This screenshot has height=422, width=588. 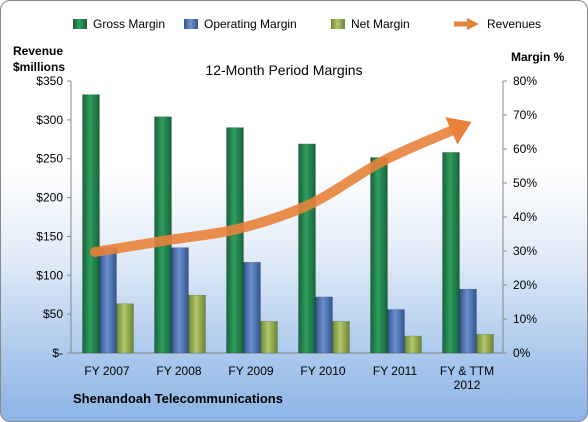 What do you see at coordinates (538, 57) in the screenshot?
I see `y-right-axis-label: Margin %` at bounding box center [538, 57].